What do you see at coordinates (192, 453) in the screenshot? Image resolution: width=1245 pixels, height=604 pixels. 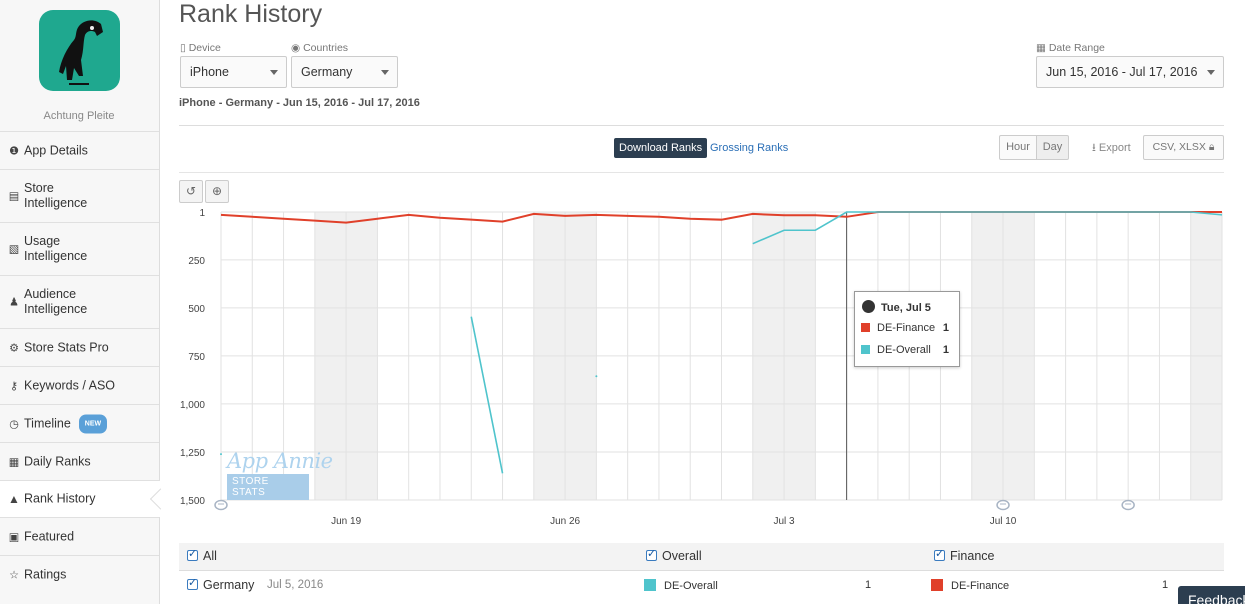 I see `y-tick-label: 1,250` at bounding box center [192, 453].